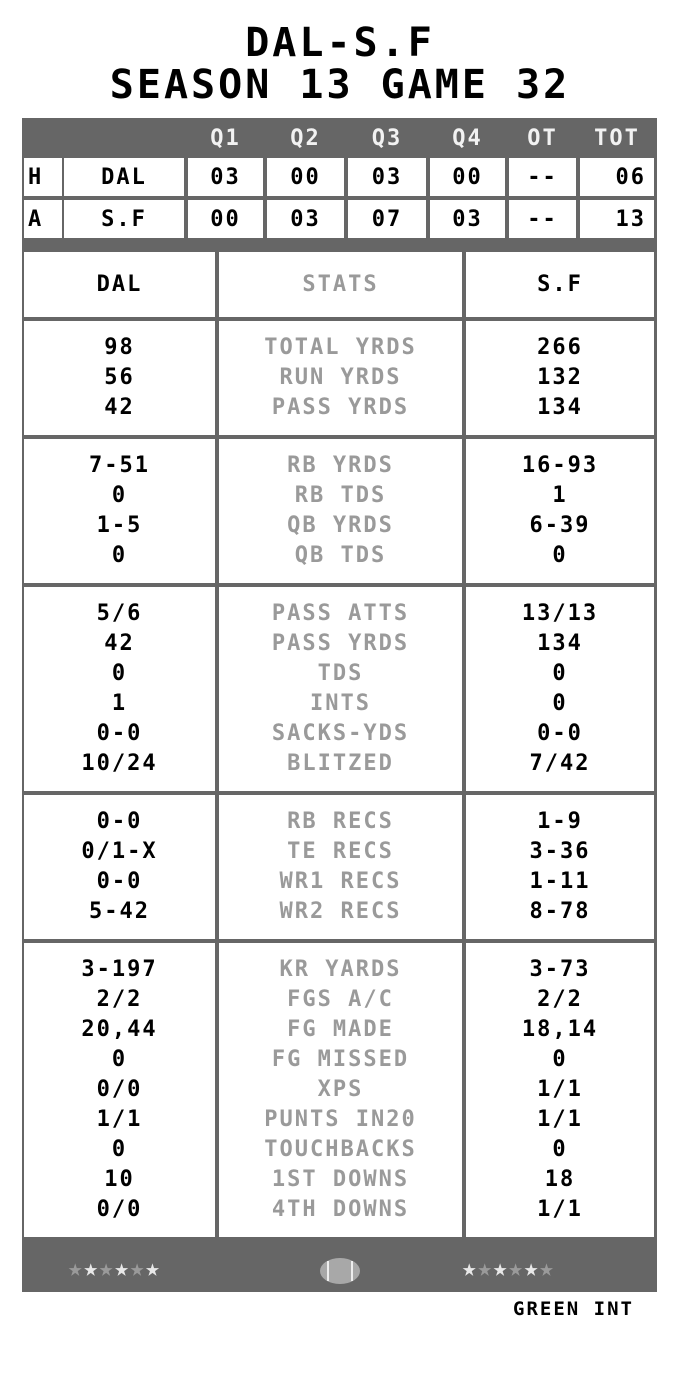  What do you see at coordinates (560, 347) in the screenshot?
I see `stat-value: 266` at bounding box center [560, 347].